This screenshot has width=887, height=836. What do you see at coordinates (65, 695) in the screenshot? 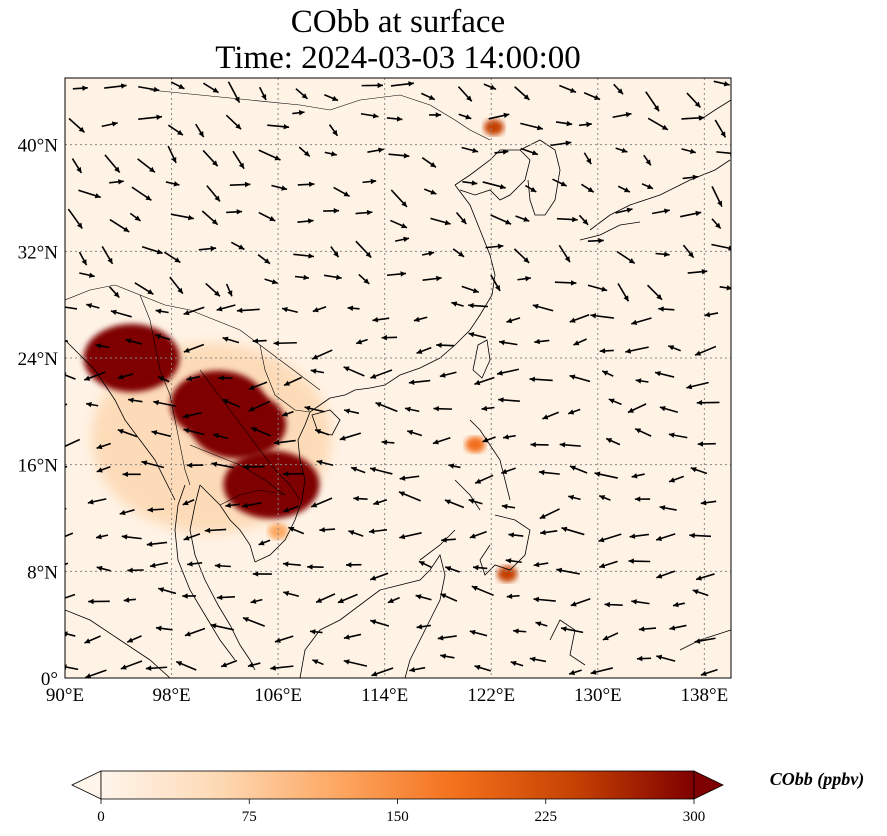
I see `lon-tick-label: 90°E` at bounding box center [65, 695].